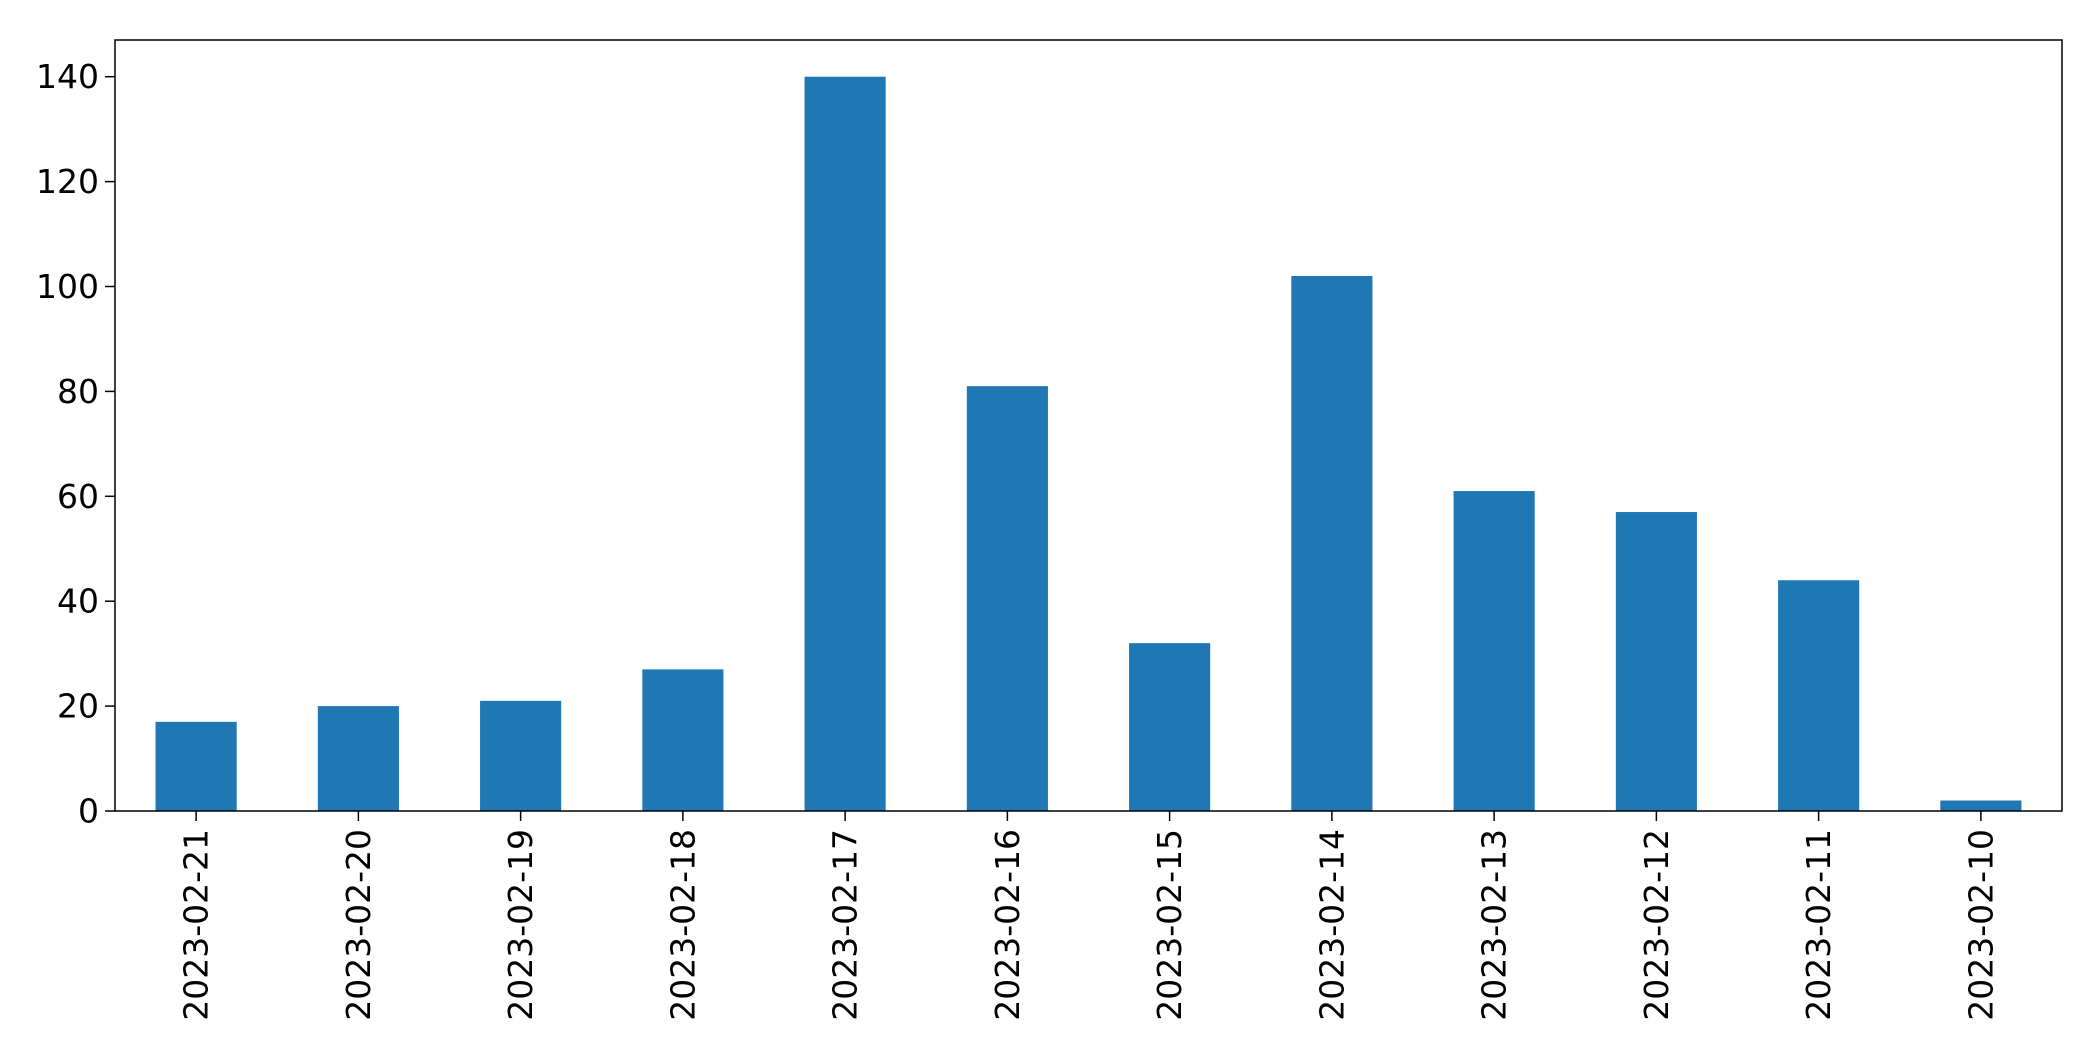 The width and height of the screenshot is (2093, 1061). What do you see at coordinates (1331, 925) in the screenshot?
I see `x-tick-label: 2023-02-14` at bounding box center [1331, 925].